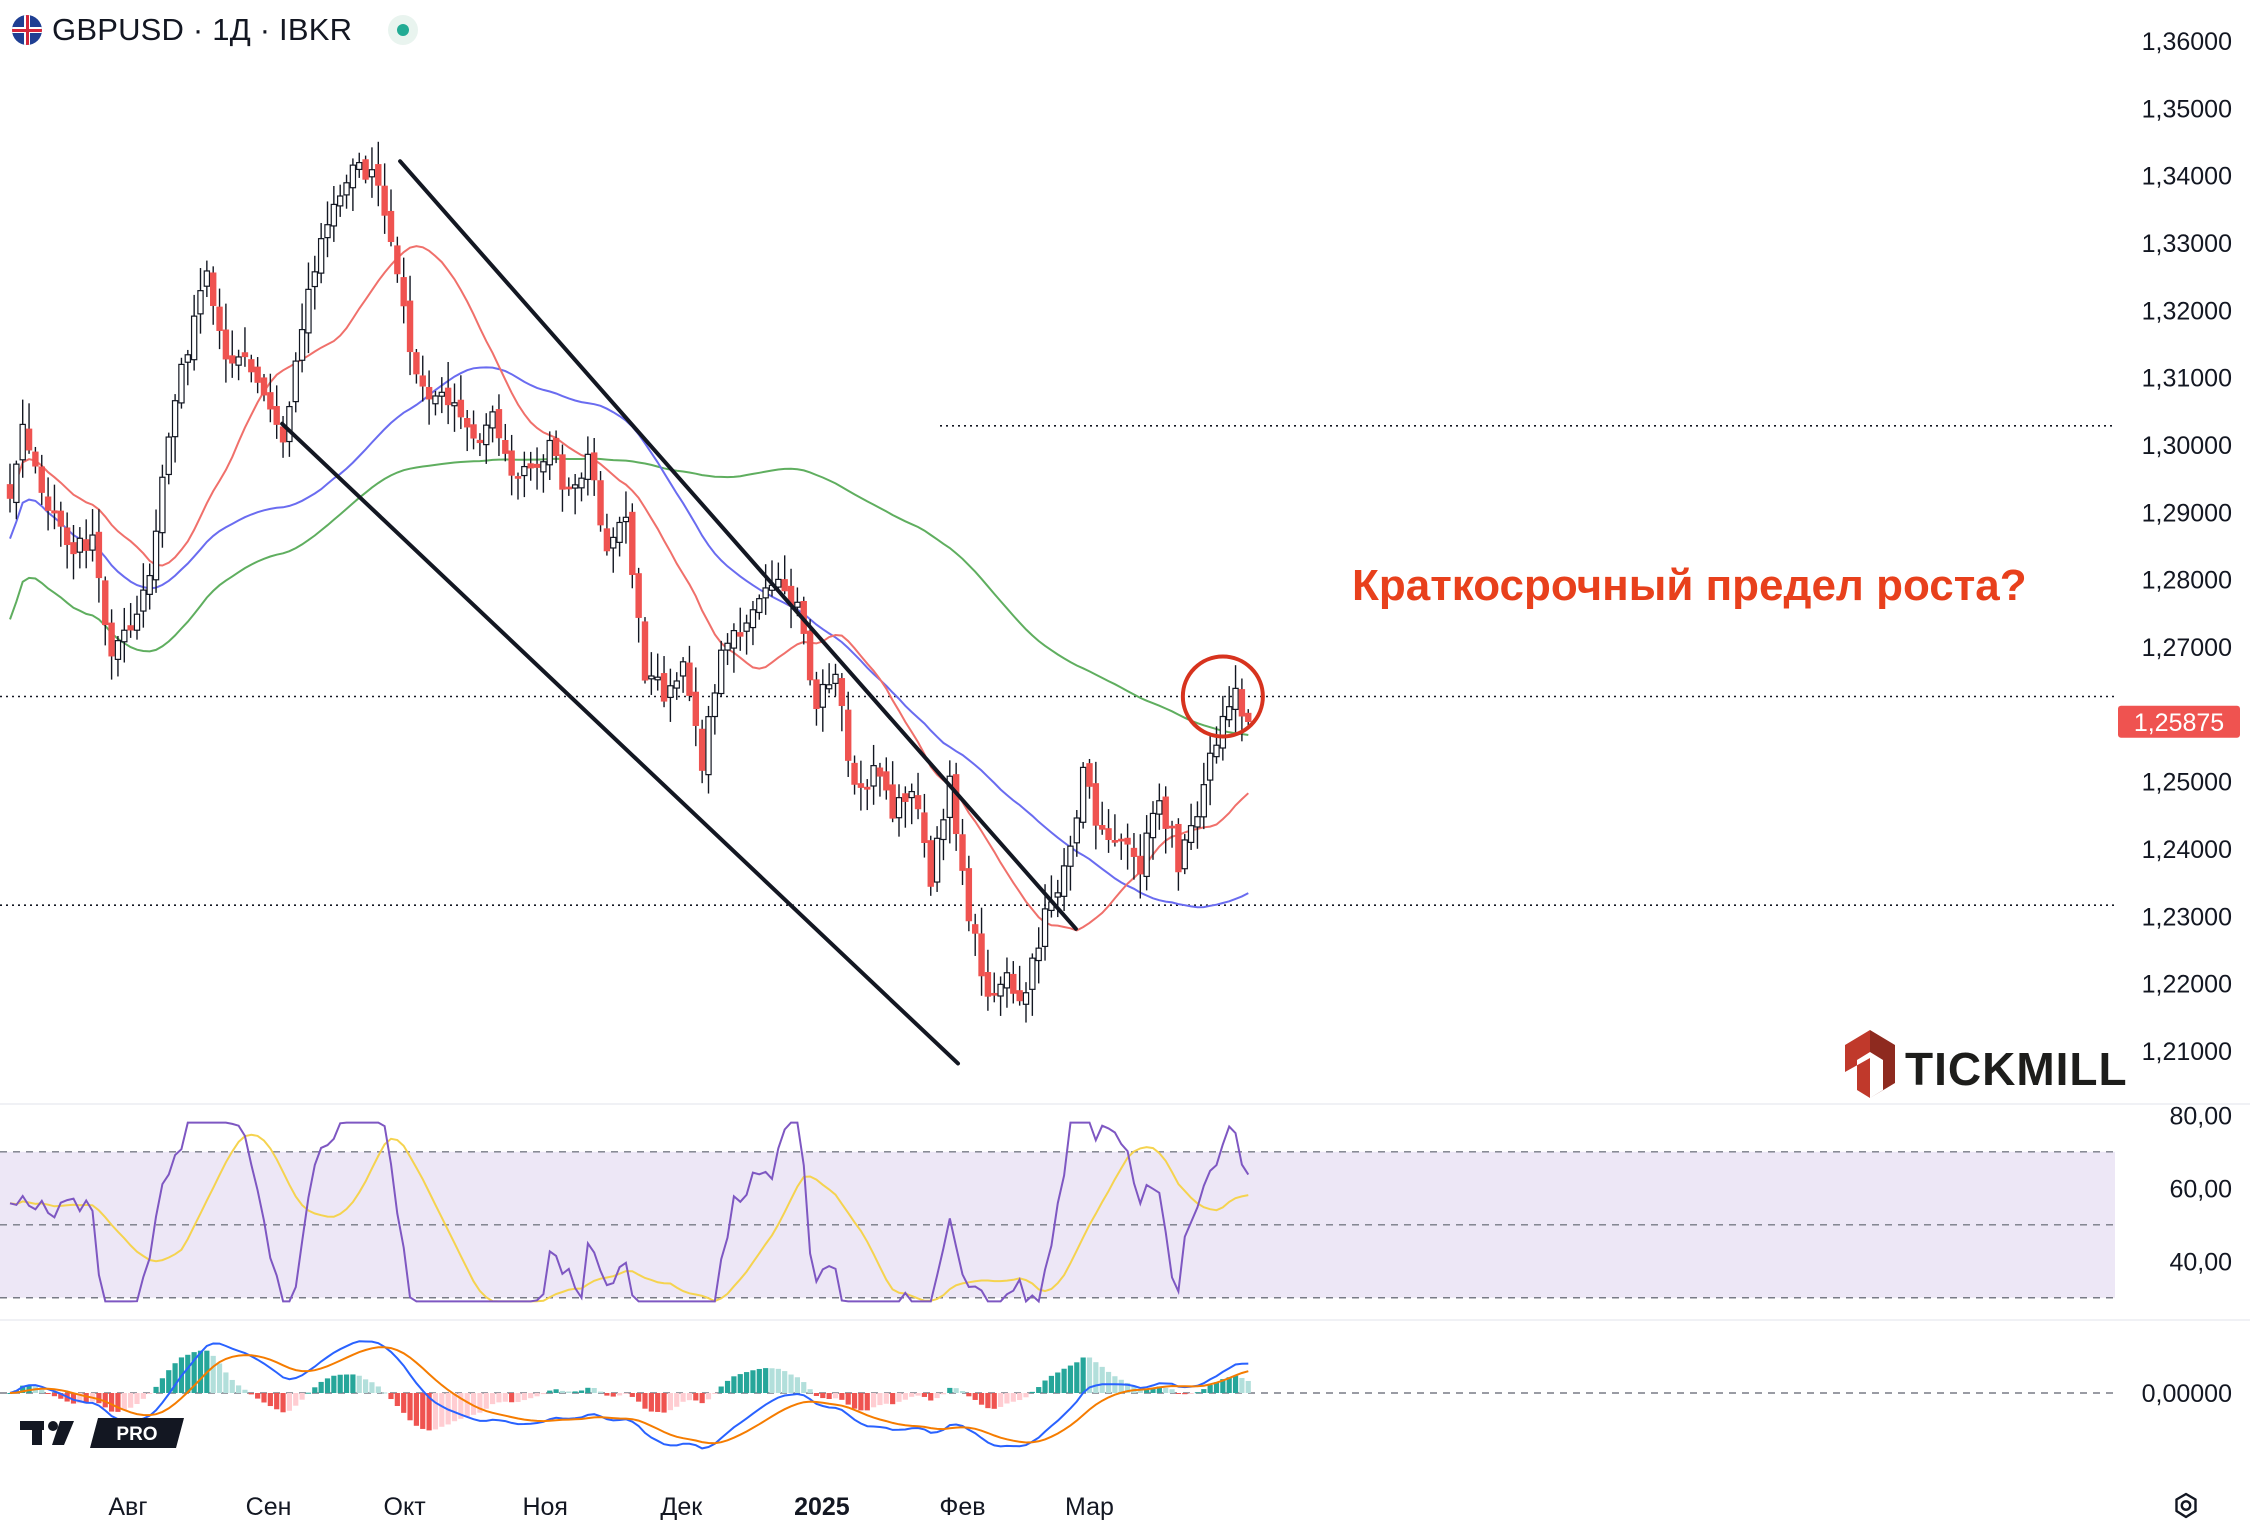  Describe the element at coordinates (2179, 721) in the screenshot. I see `last-price-badge` at that location.